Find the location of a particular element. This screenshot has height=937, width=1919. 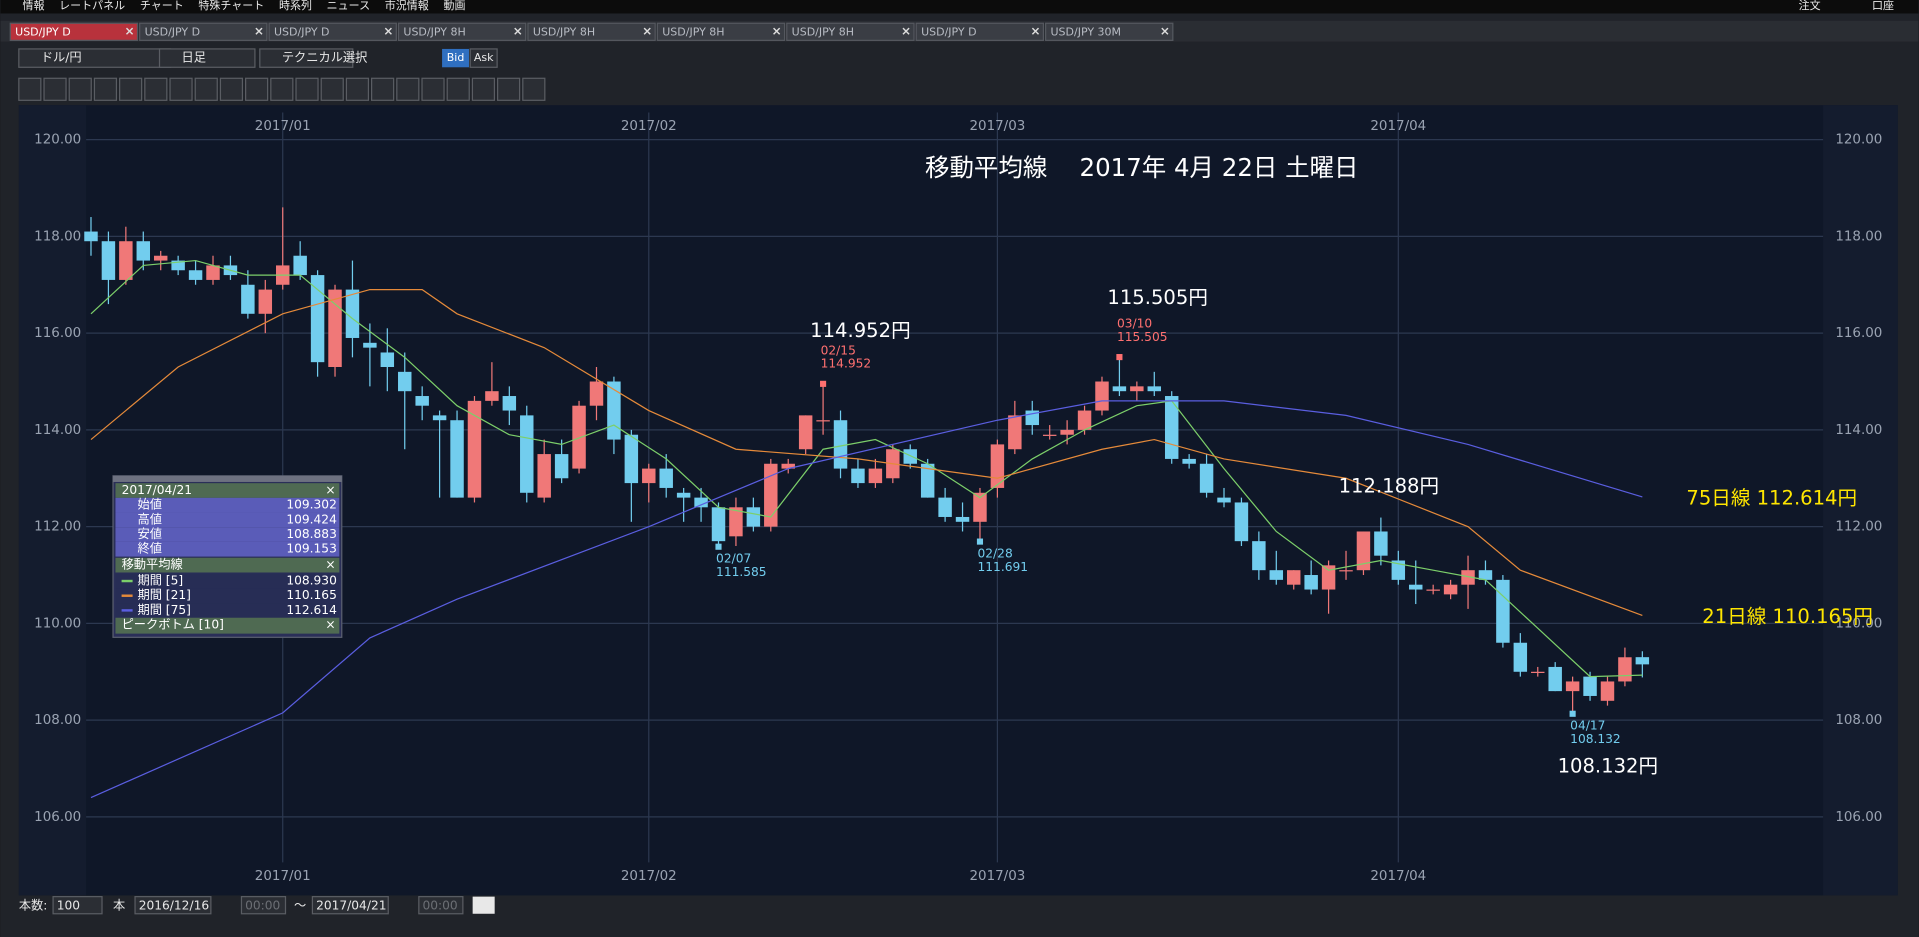

technical-select is located at coordinates (306, 58).